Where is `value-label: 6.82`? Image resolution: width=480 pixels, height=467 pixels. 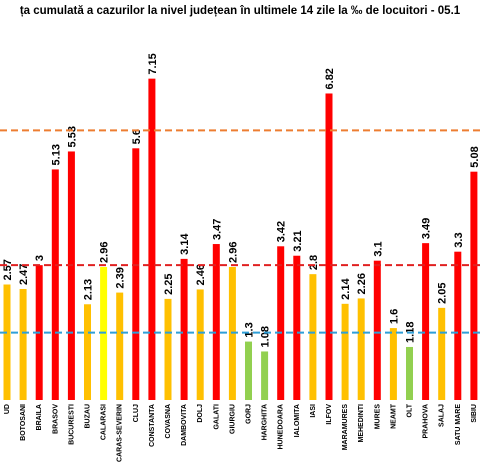
value-label: 6.82 is located at coordinates (330, 78).